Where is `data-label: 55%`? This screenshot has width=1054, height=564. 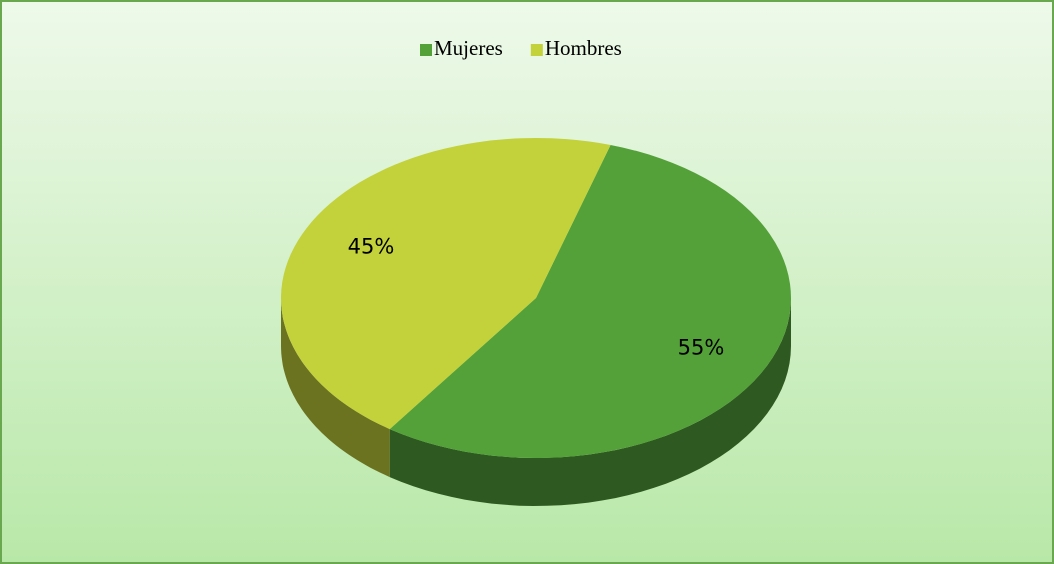
data-label: 55% is located at coordinates (701, 348).